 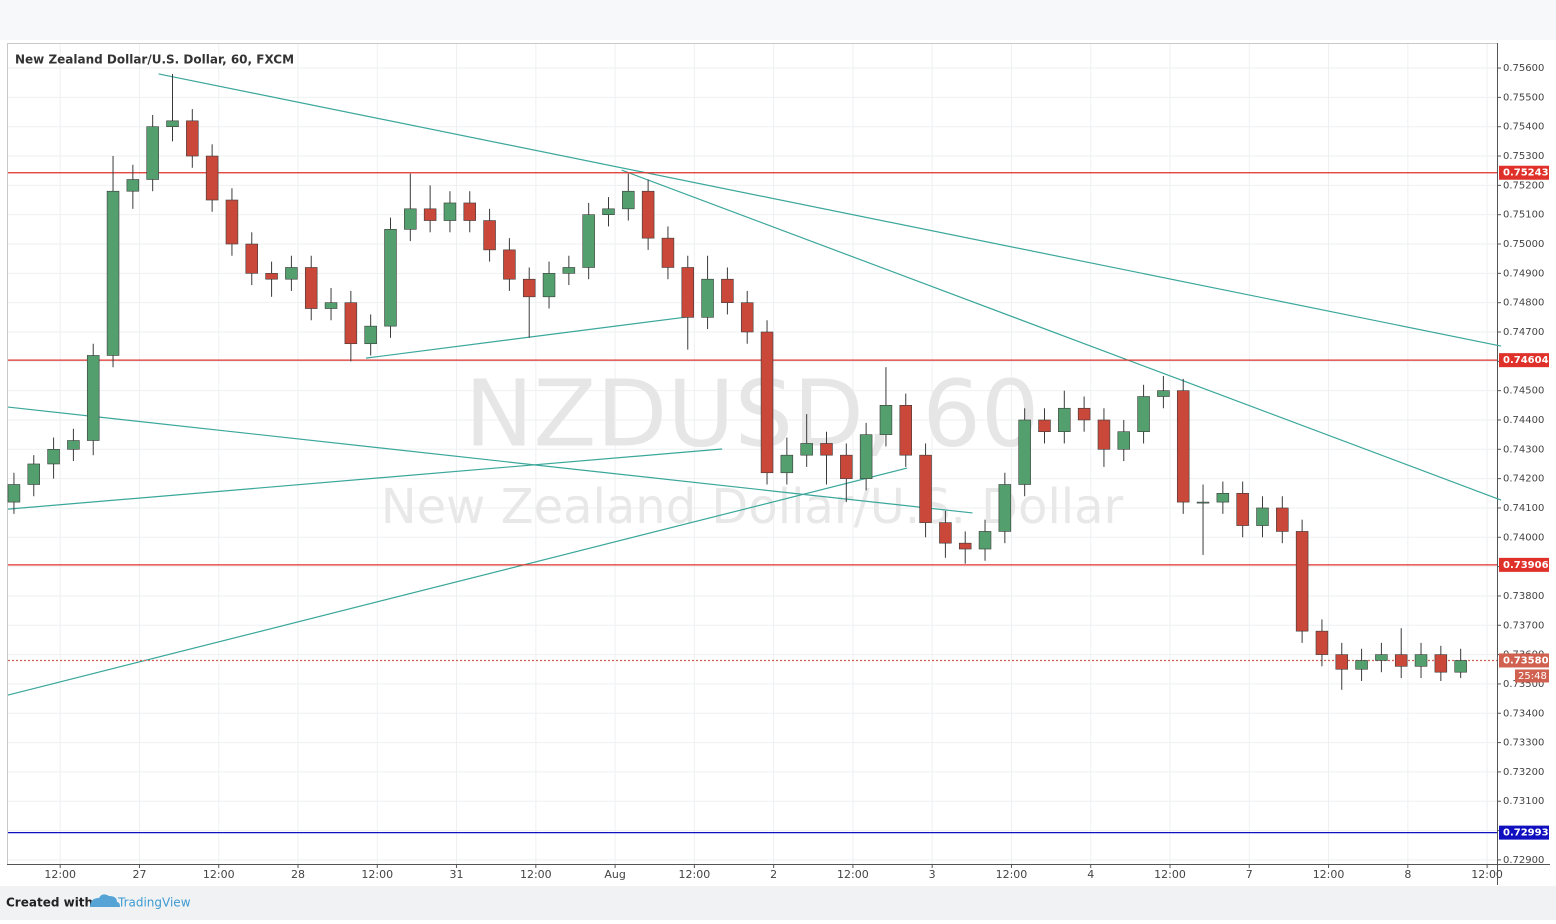 I want to click on x-tick-label: 2, so click(x=773, y=874).